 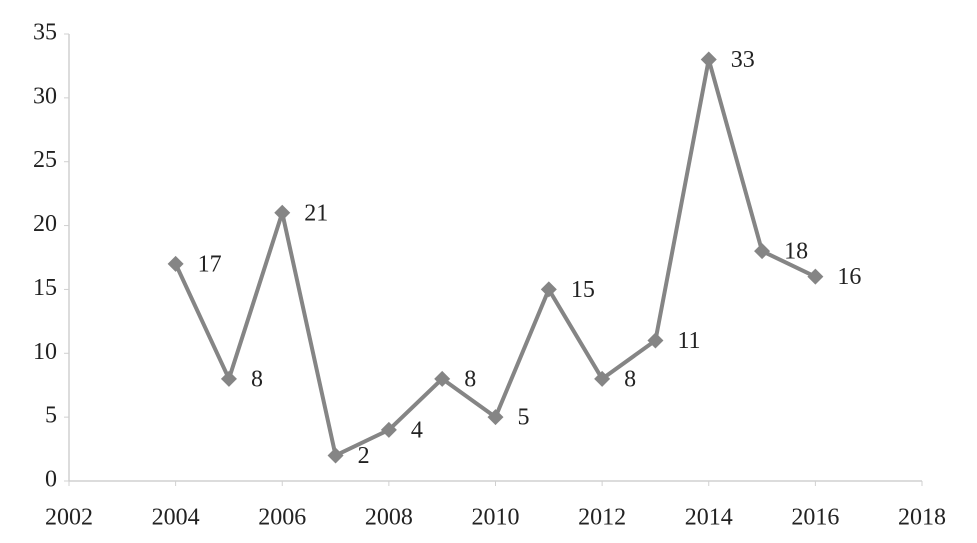 I want to click on data-label: 11, so click(x=688, y=341).